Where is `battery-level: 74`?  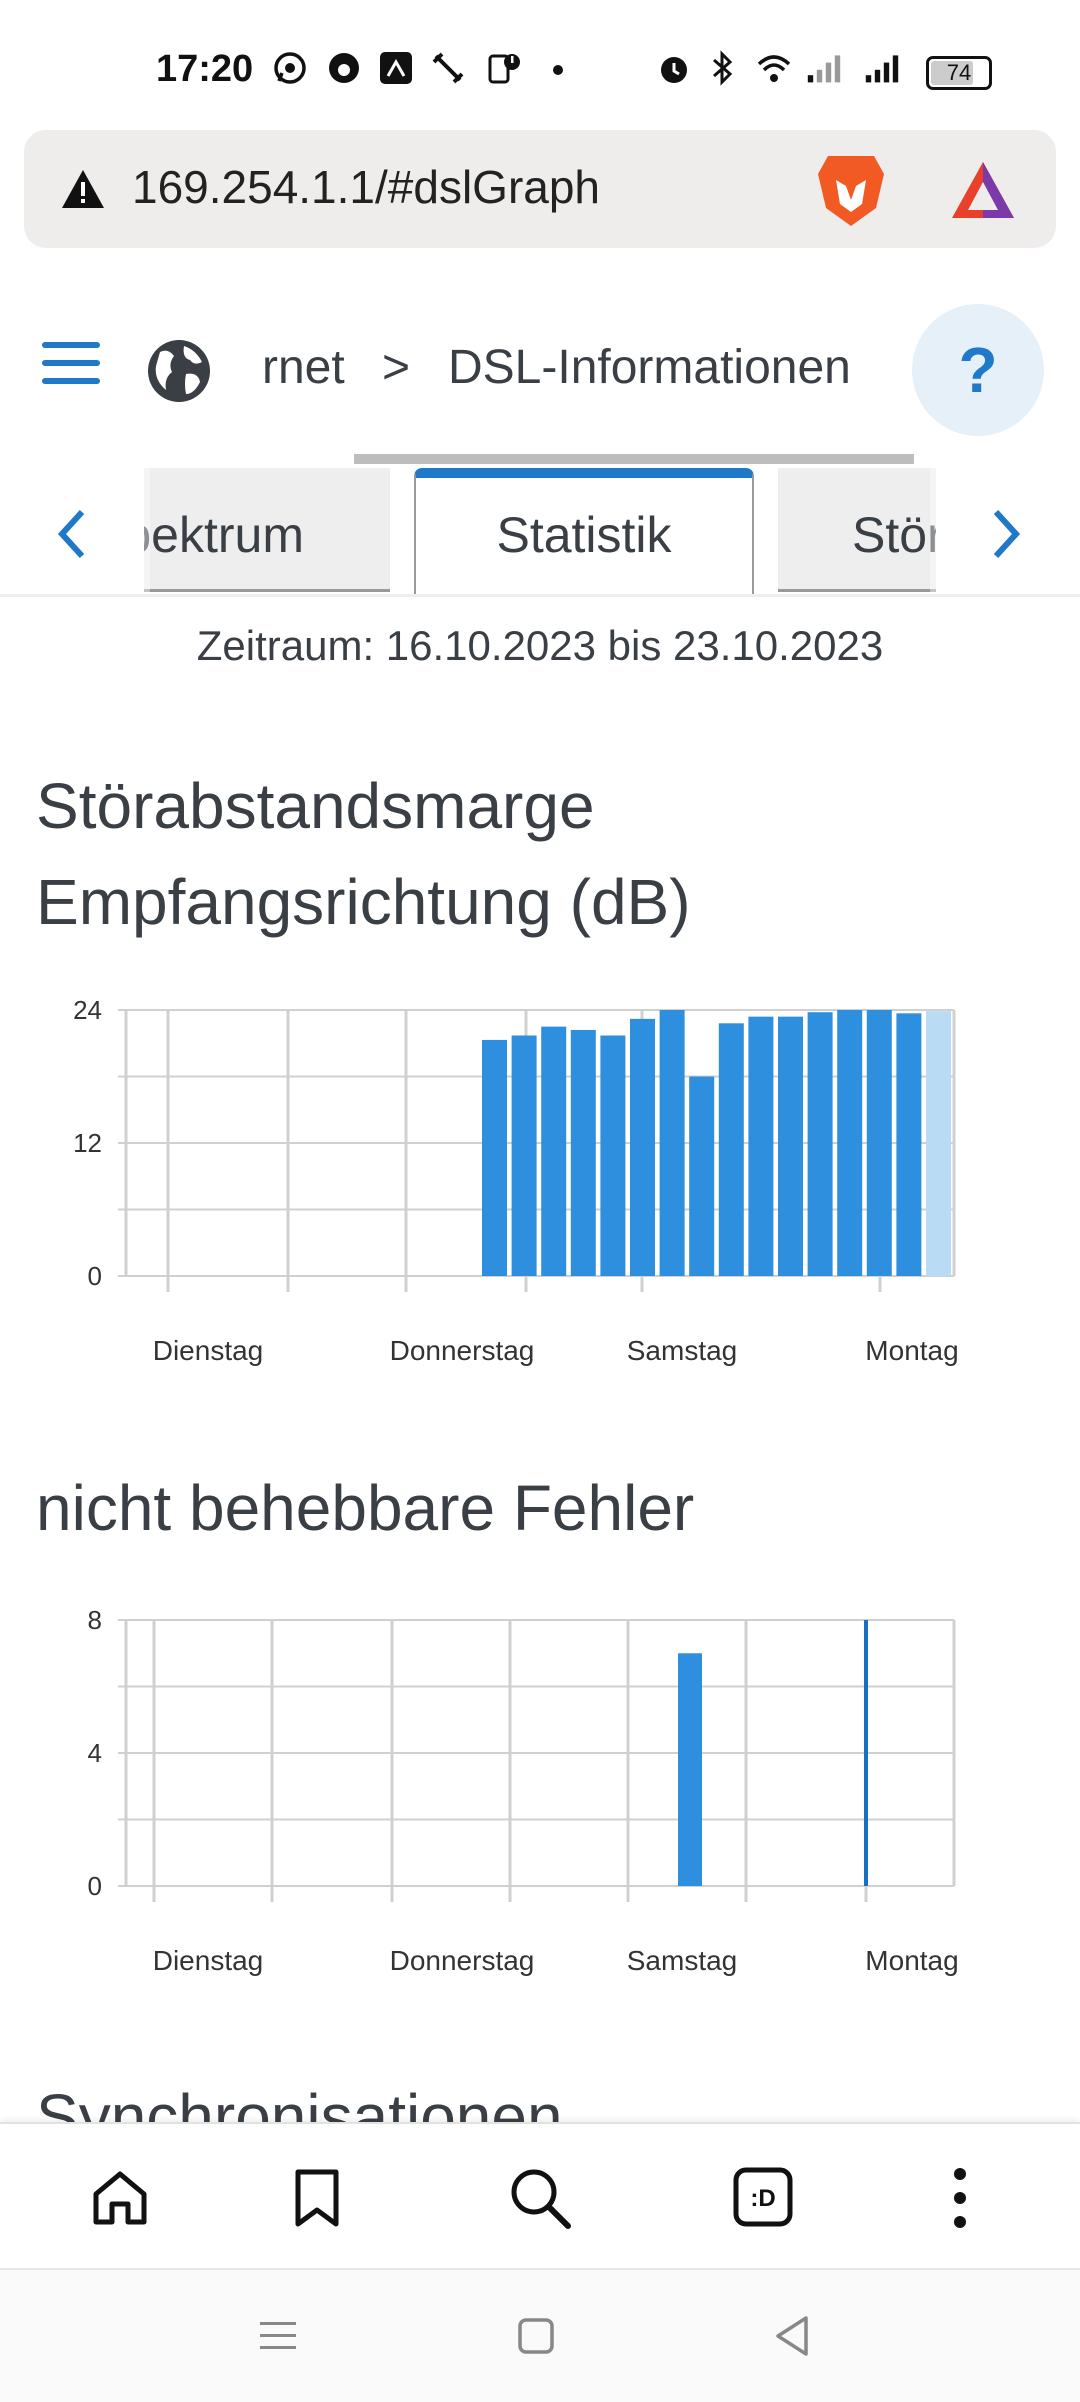
battery-level: 74 is located at coordinates (959, 72).